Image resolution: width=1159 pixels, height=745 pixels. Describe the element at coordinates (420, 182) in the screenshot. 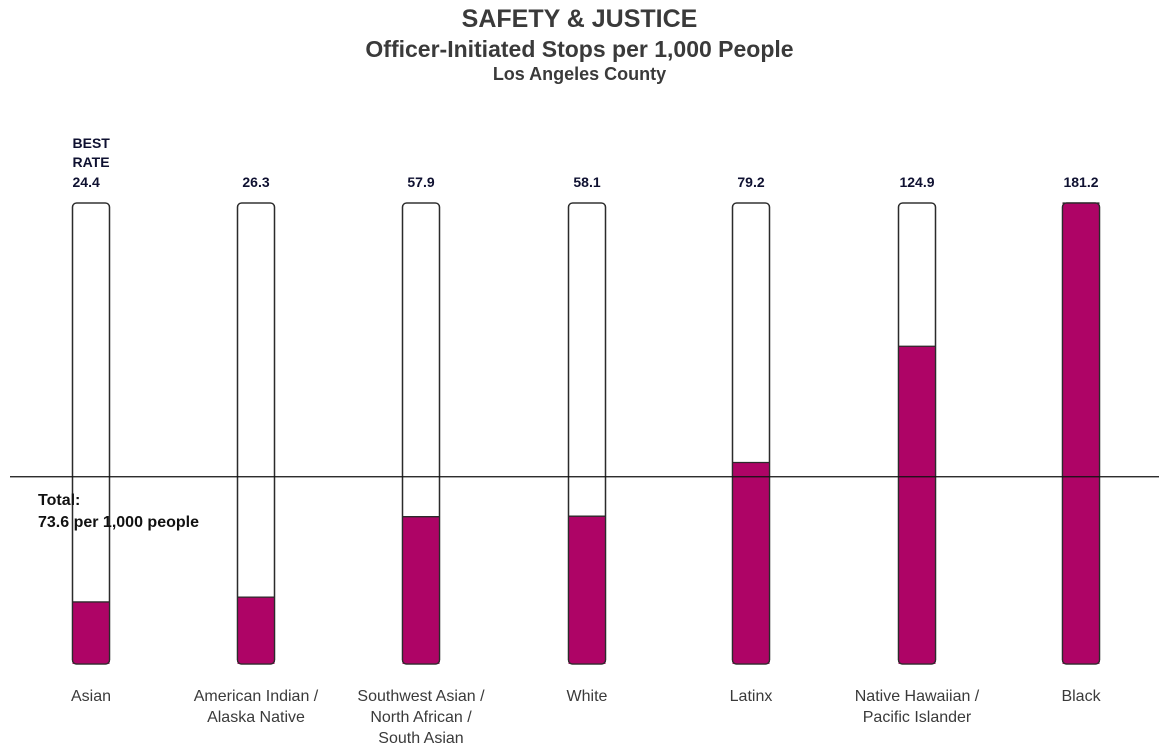

I see `value-label: 57.9` at that location.